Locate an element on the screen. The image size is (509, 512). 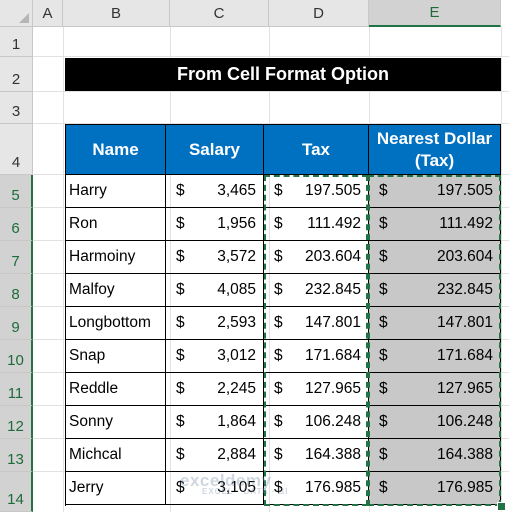
cell-value: 171.684 is located at coordinates (464, 355).